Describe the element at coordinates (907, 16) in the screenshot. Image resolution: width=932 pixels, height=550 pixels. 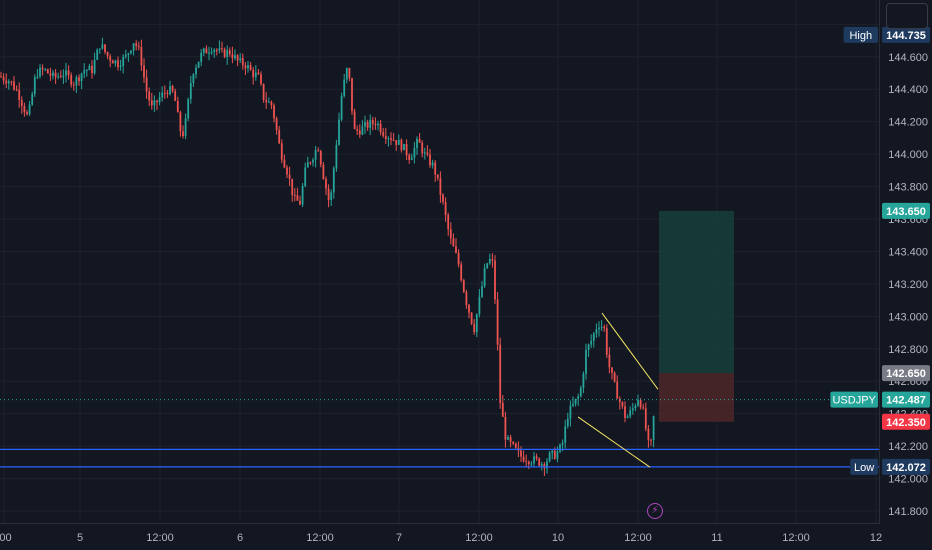
I see `chart-settings-button` at that location.